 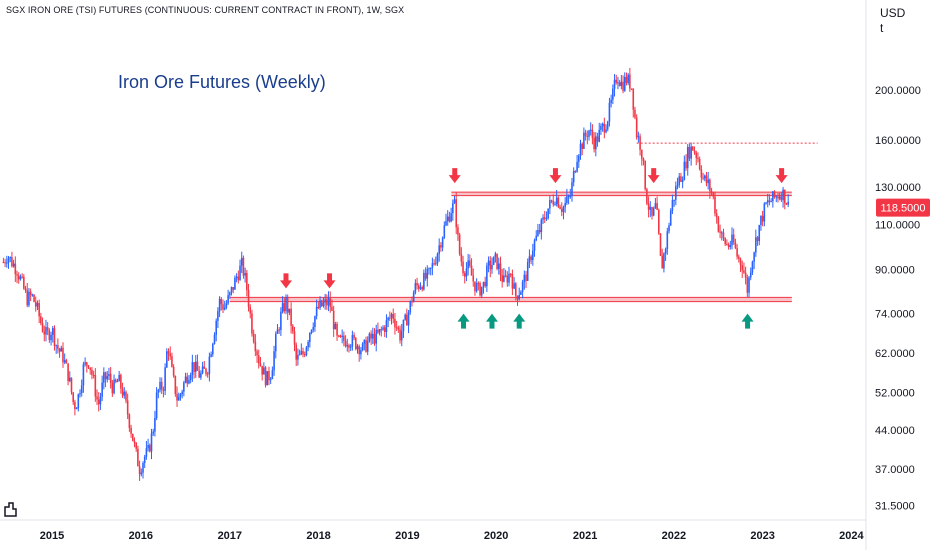 What do you see at coordinates (10, 508) in the screenshot?
I see `tradingview-logo-icon` at bounding box center [10, 508].